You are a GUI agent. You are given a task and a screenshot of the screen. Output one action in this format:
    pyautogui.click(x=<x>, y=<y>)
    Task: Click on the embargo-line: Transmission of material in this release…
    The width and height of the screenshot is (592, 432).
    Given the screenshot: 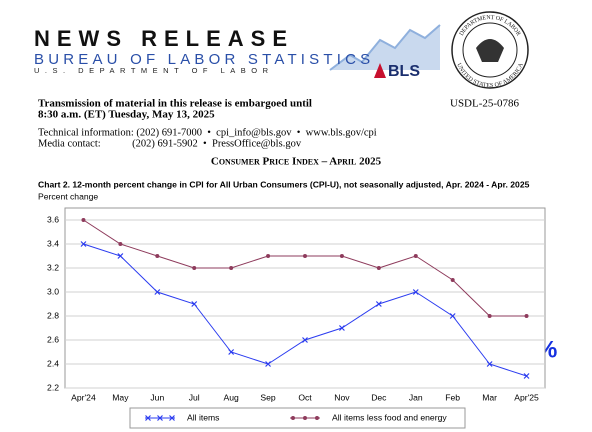 What is the action you would take?
    pyautogui.click(x=175, y=104)
    